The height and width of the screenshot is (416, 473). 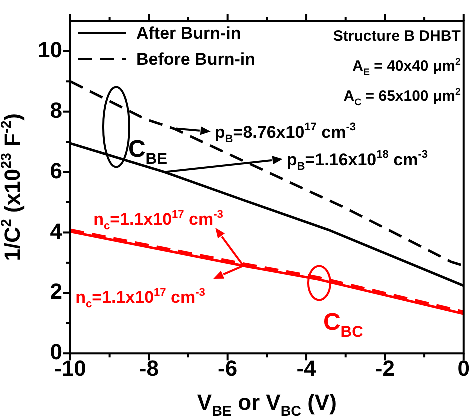 What do you see at coordinates (228, 368) in the screenshot?
I see `x-tick-label: -6` at bounding box center [228, 368].